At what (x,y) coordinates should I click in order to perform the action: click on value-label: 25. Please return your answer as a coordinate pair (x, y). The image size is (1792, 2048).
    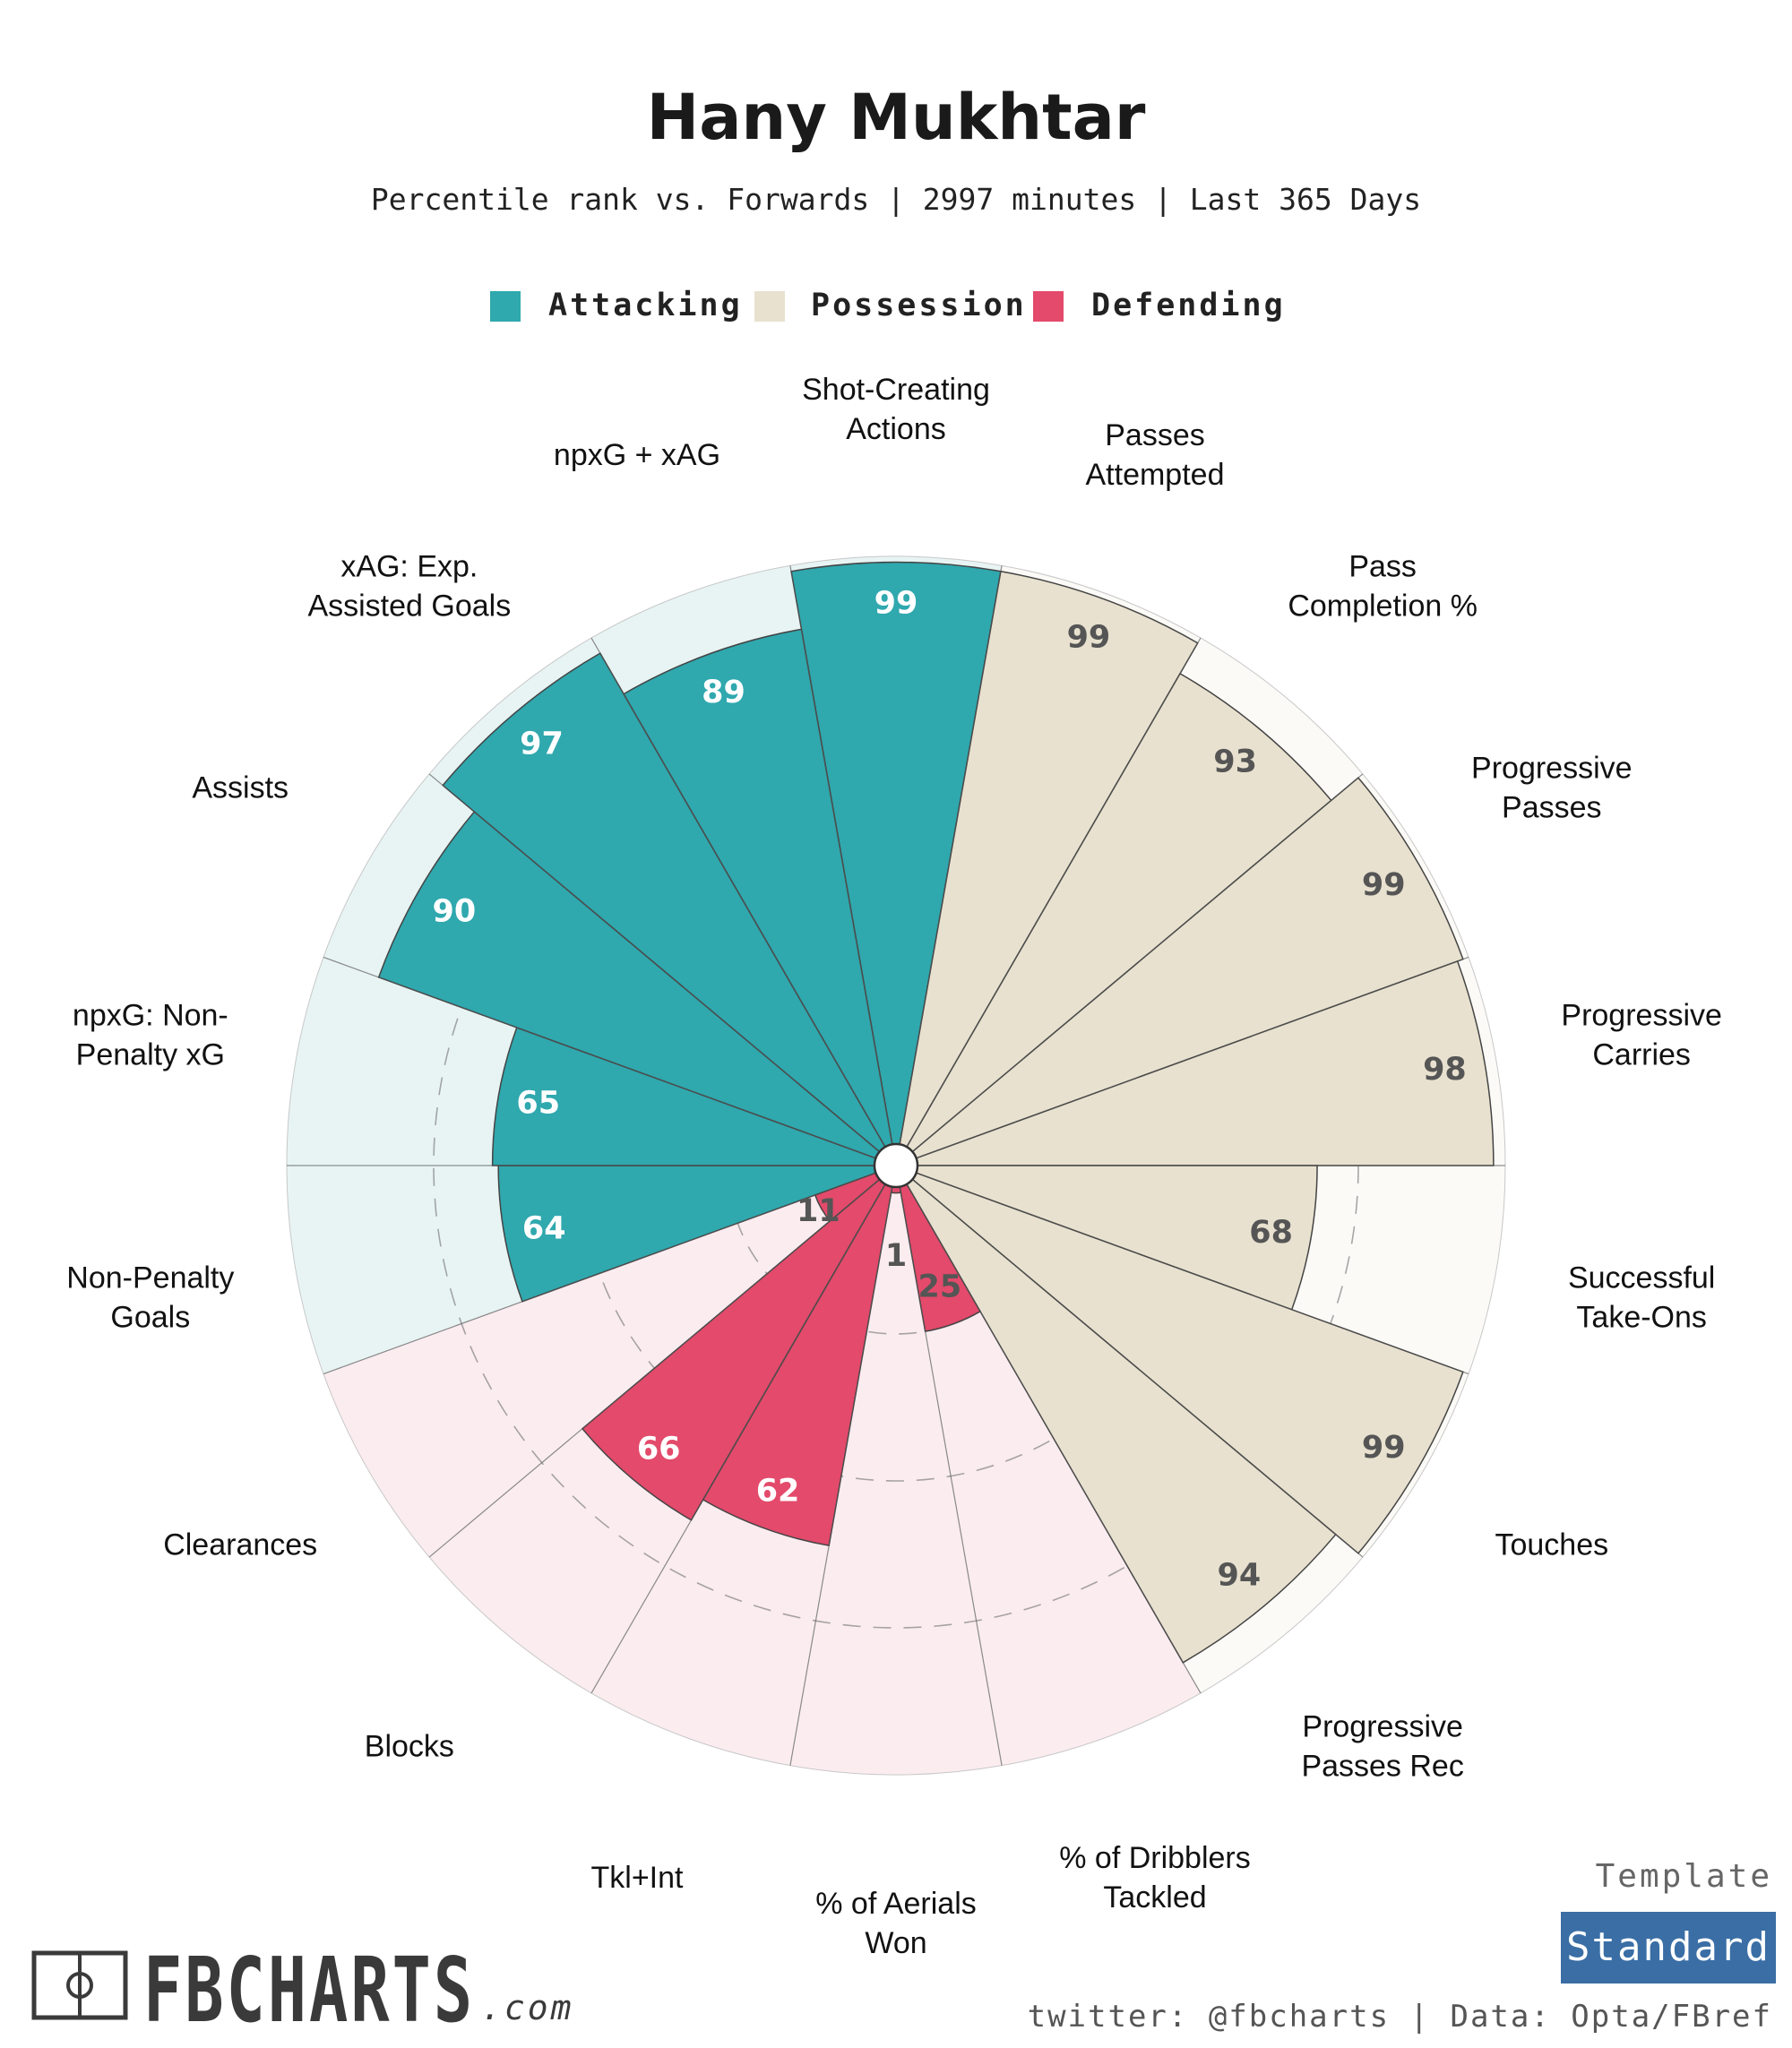
    Looking at the image, I should click on (940, 1286).